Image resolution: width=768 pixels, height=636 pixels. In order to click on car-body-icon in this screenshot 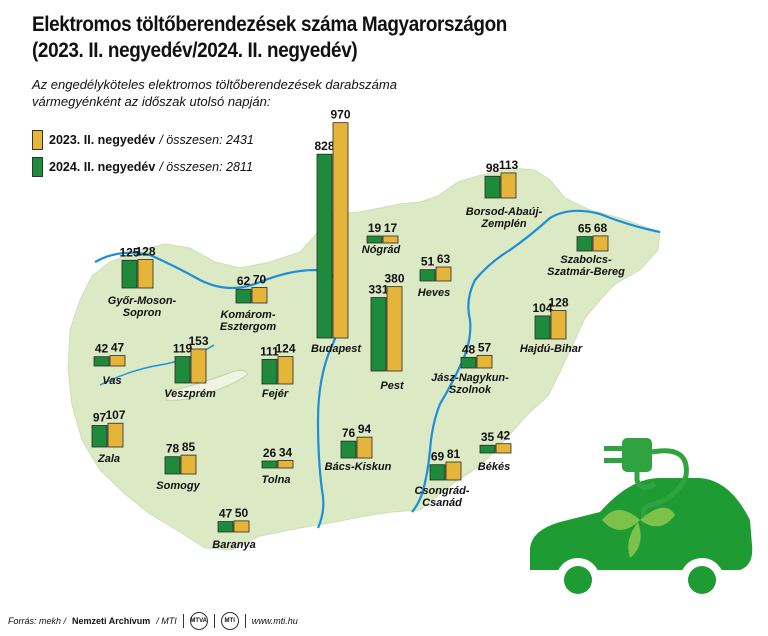, I will do `click(641, 524)`.